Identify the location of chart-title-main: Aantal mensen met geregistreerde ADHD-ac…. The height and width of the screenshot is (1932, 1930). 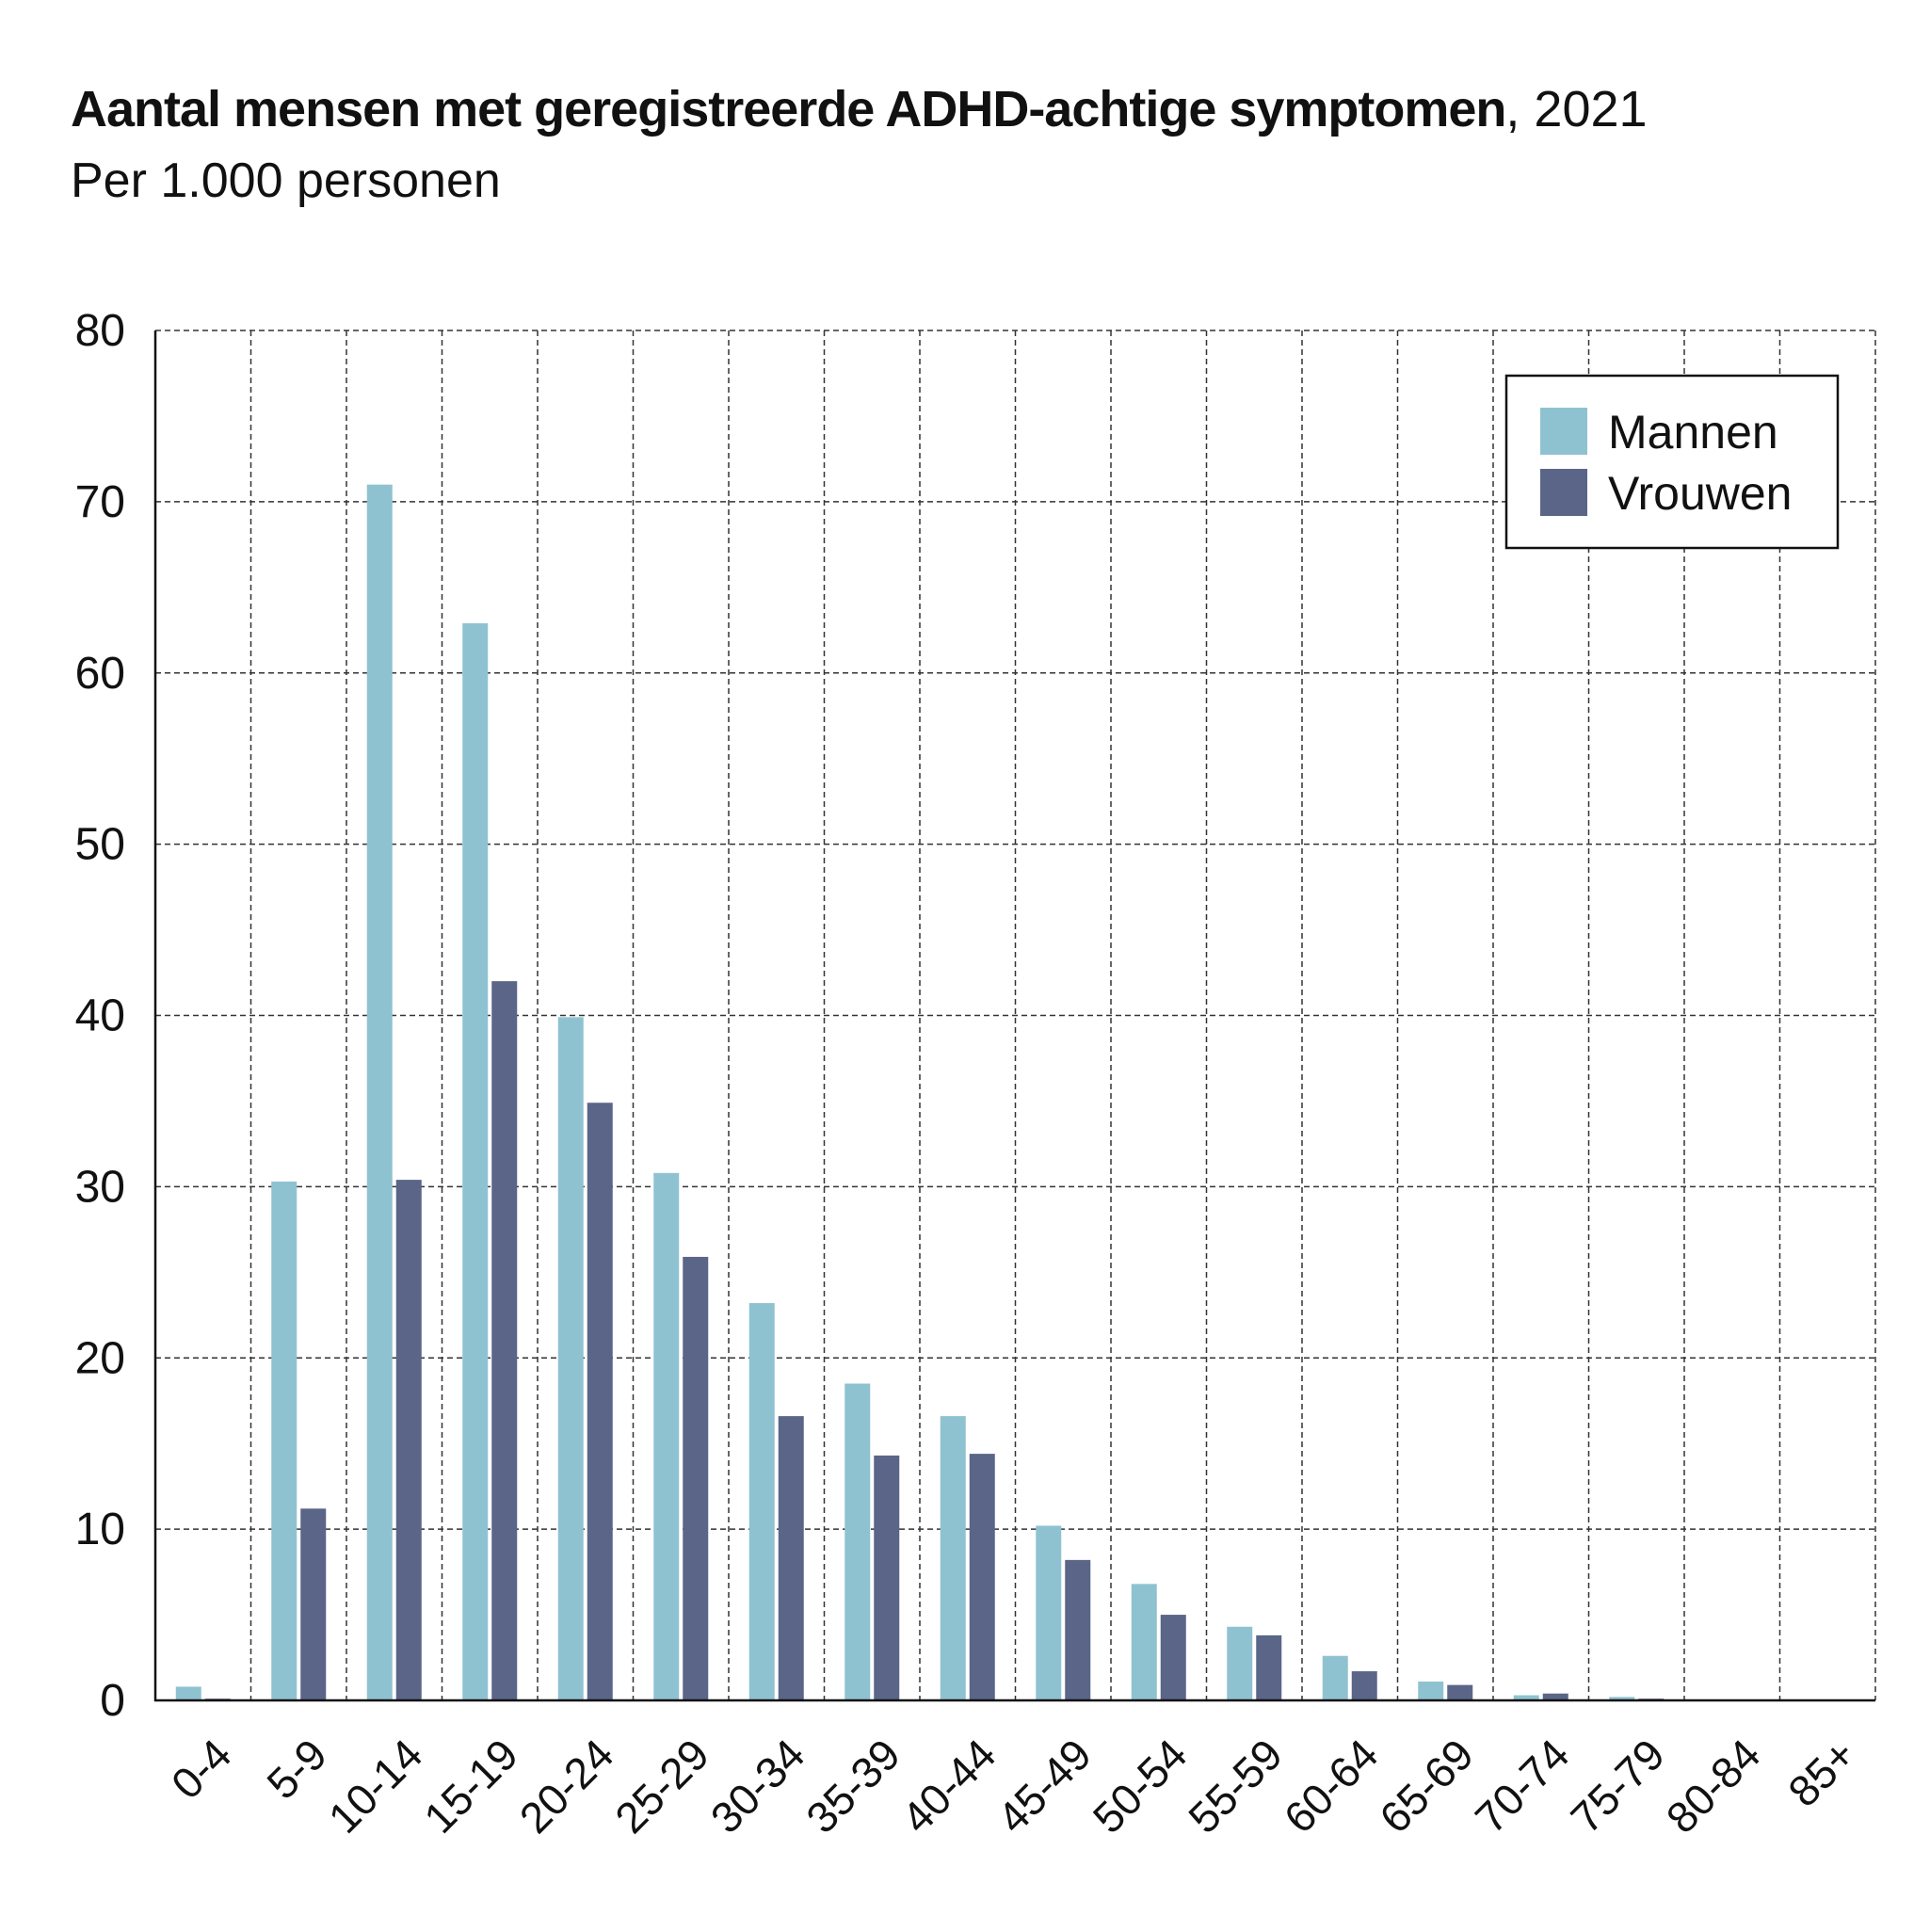
(788, 109).